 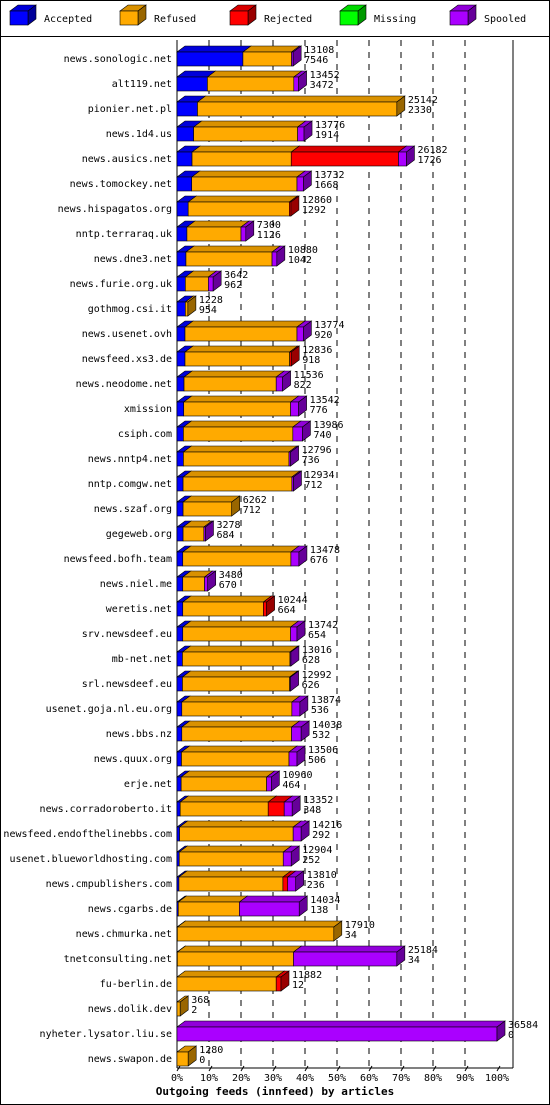 What do you see at coordinates (118, 959) in the screenshot?
I see `y-tick-label: tnetconsulting.net` at bounding box center [118, 959].